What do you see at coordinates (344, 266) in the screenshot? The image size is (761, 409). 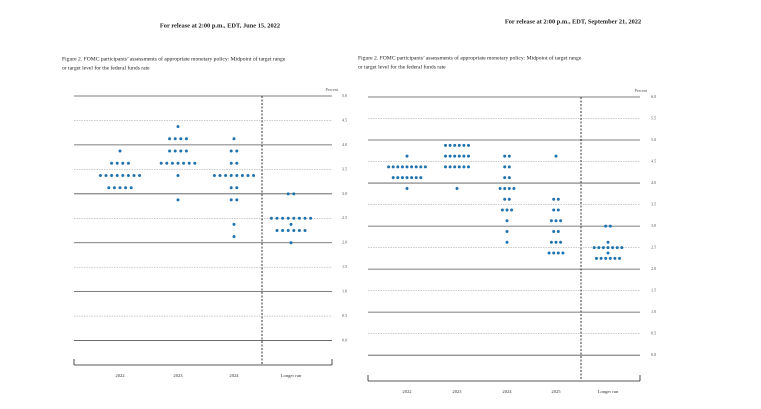 I see `y-tick-label: 1.5` at bounding box center [344, 266].